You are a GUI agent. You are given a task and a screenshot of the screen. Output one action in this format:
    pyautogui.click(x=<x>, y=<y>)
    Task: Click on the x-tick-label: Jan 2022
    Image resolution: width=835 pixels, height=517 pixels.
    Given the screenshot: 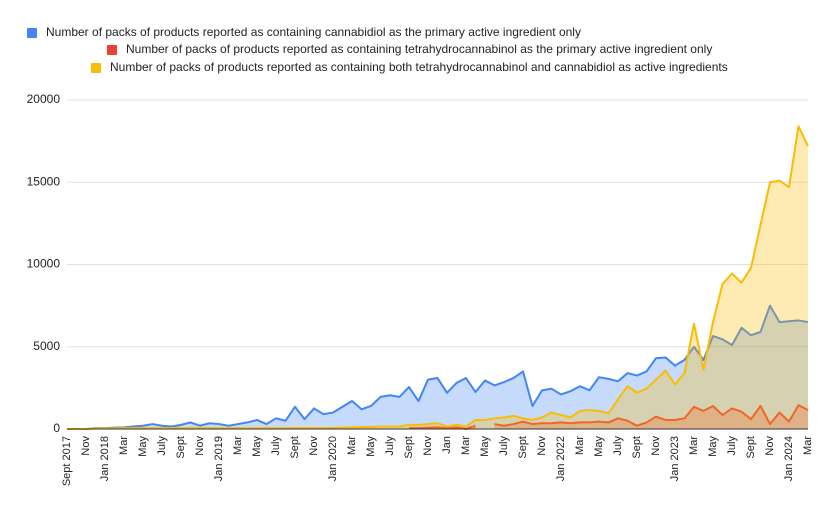 What is the action you would take?
    pyautogui.click(x=561, y=458)
    